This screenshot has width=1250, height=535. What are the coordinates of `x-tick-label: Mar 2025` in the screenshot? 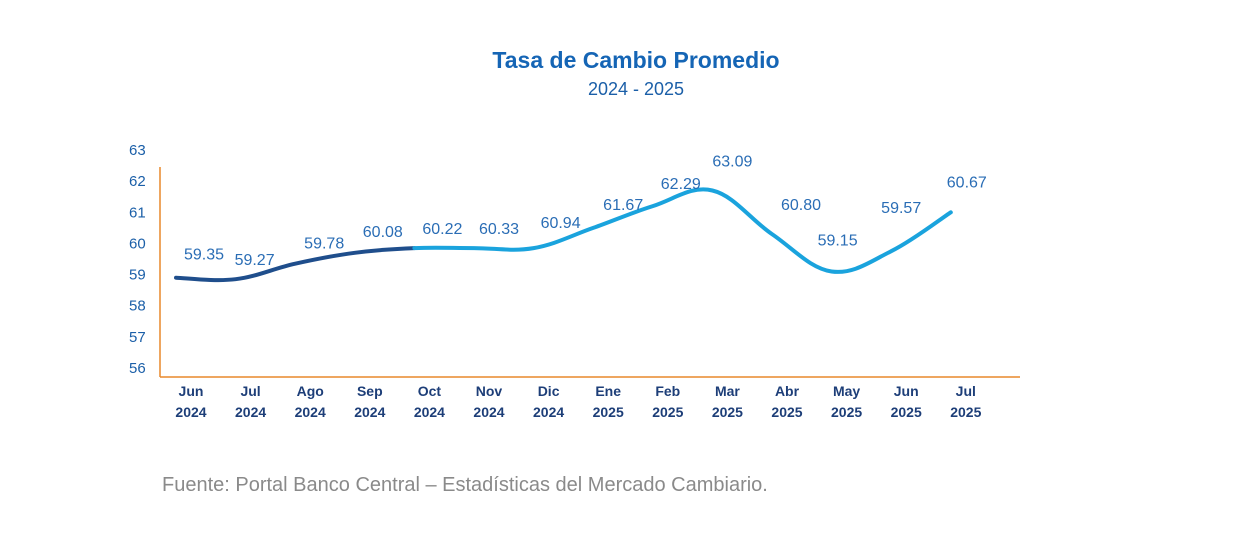 It's located at (727, 401).